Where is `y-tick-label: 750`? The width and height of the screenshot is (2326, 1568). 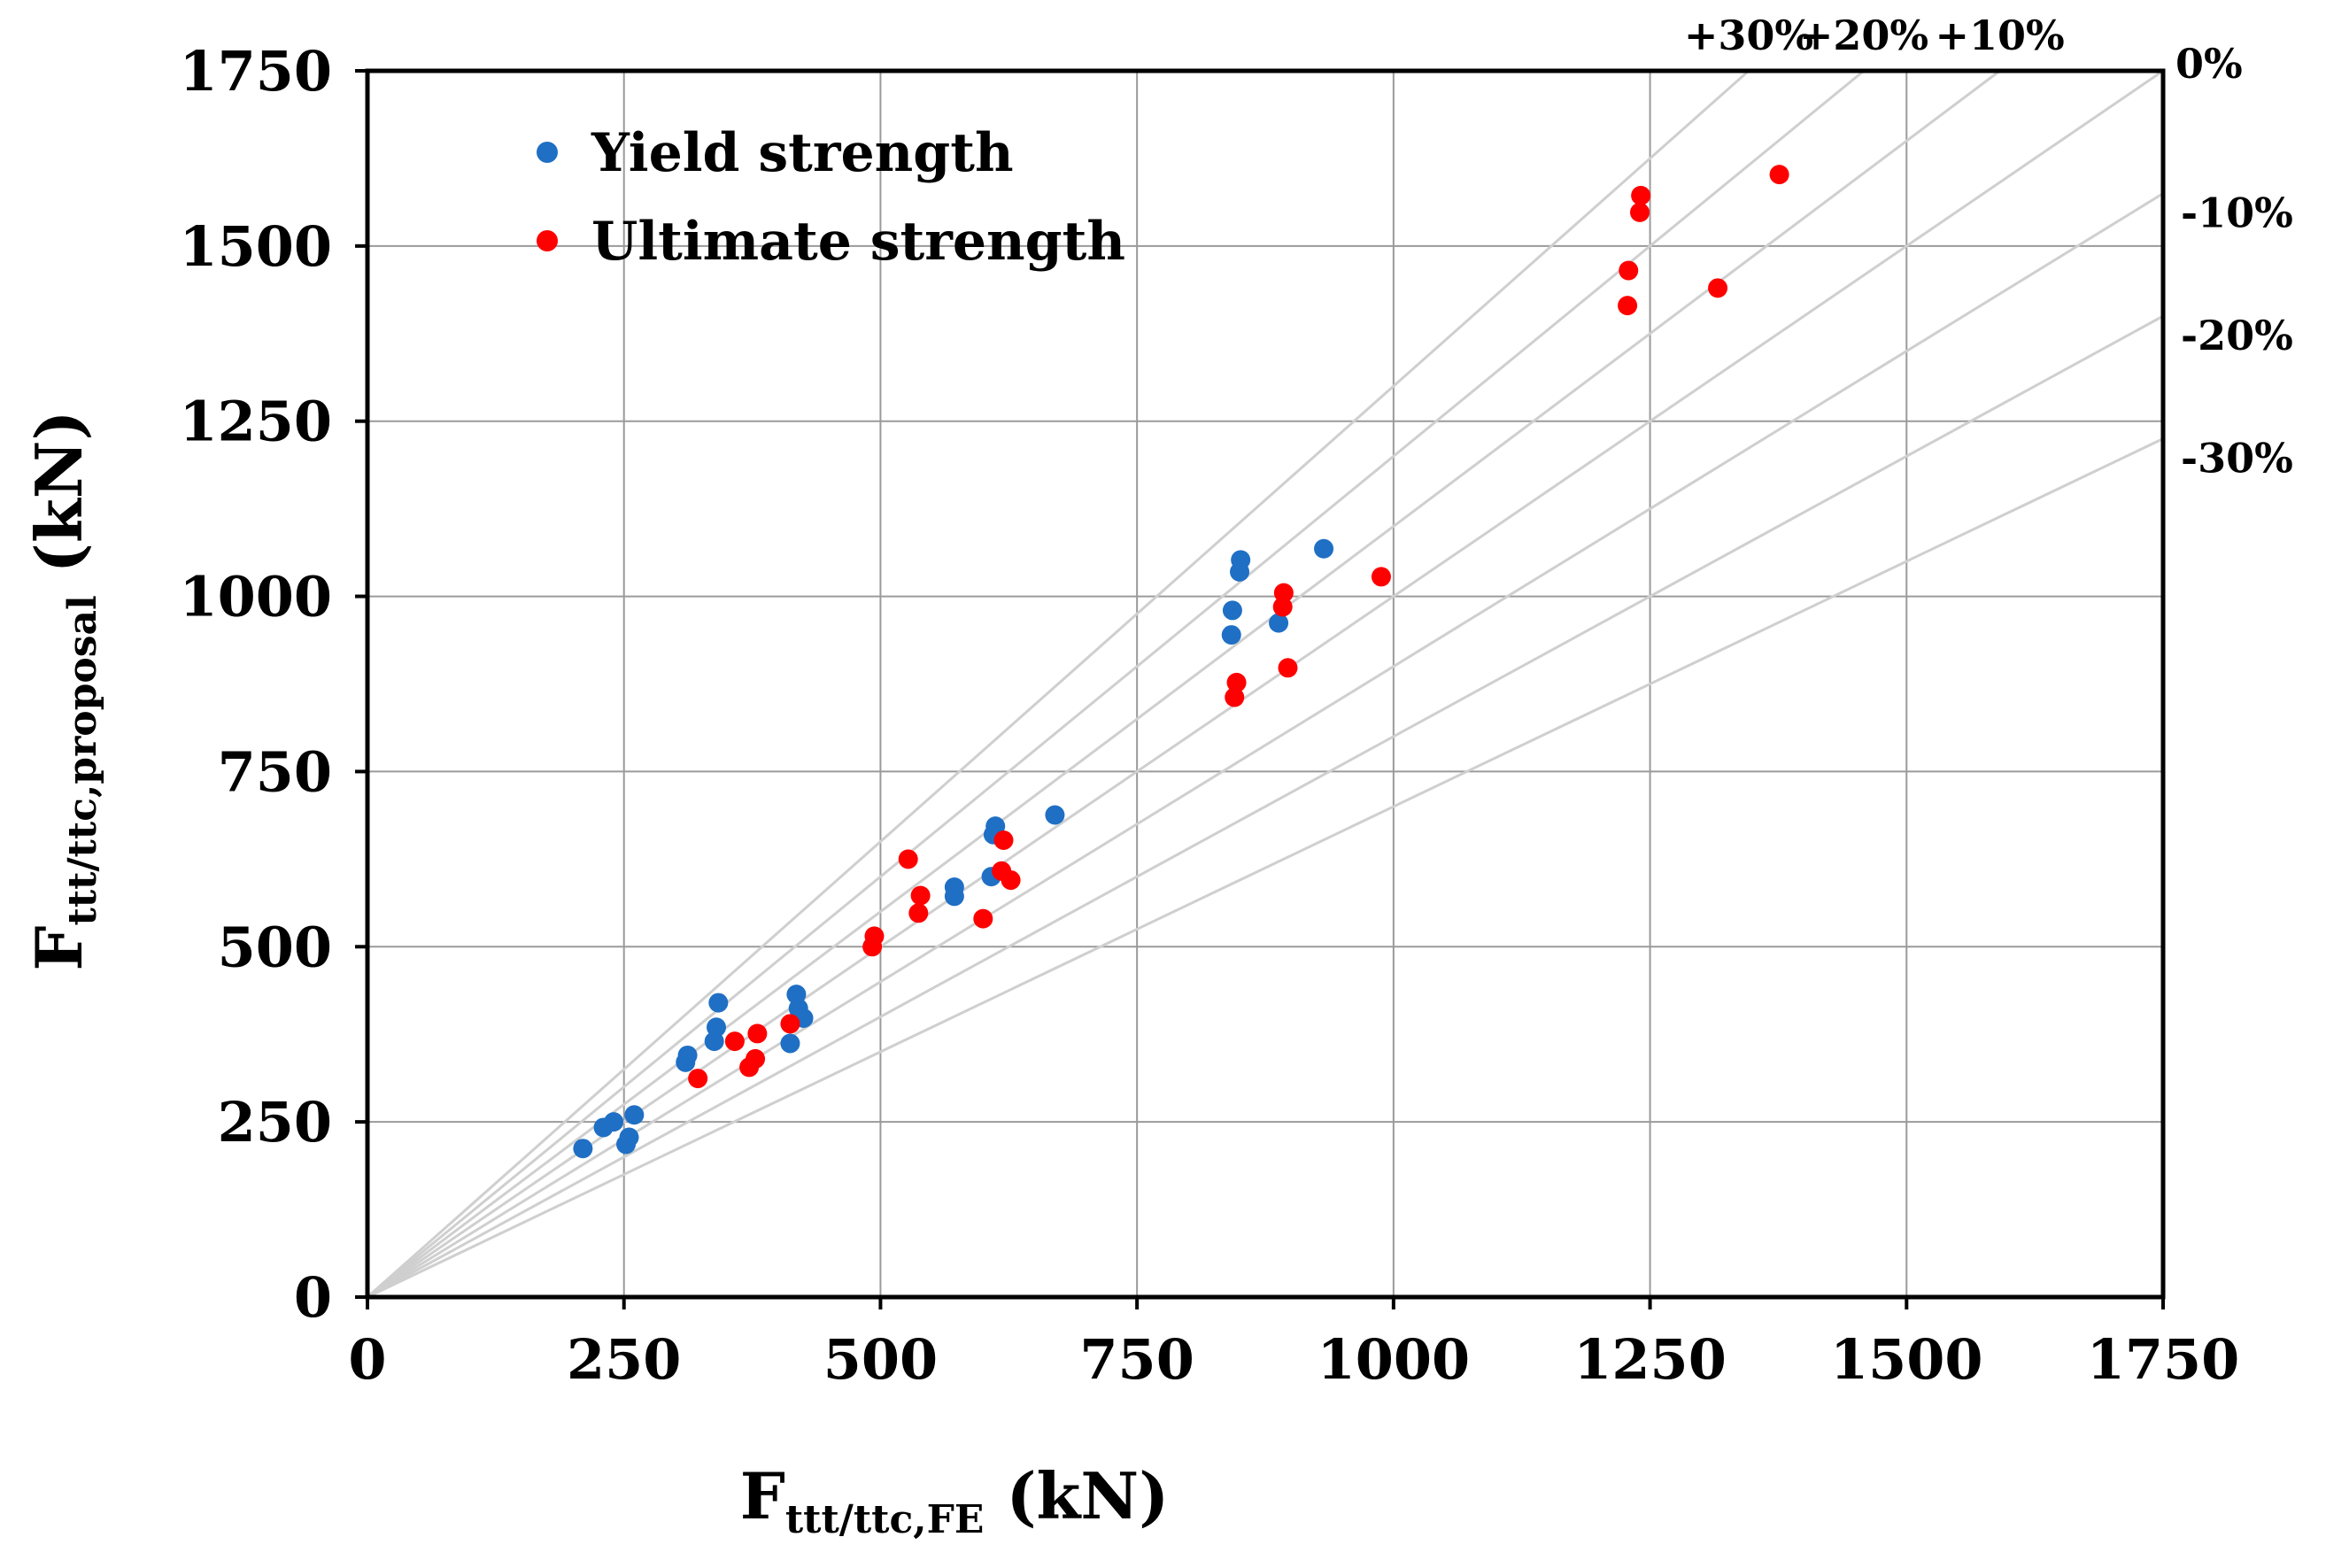
y-tick-label: 750 is located at coordinates (275, 772).